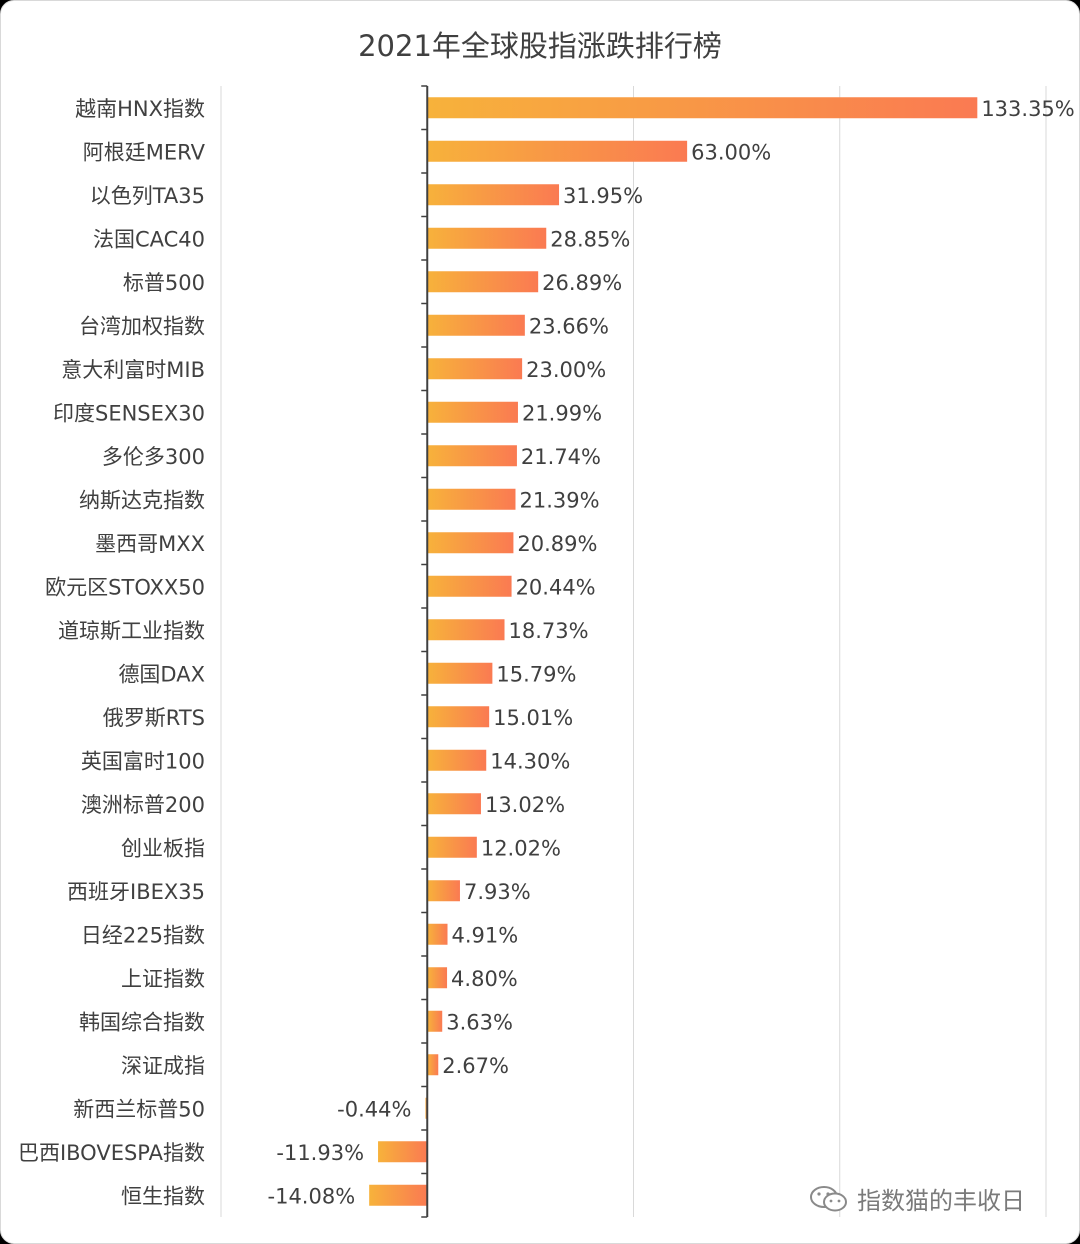 This screenshot has width=1080, height=1244. What do you see at coordinates (590, 239) in the screenshot?
I see `data-label: 28.85%` at bounding box center [590, 239].